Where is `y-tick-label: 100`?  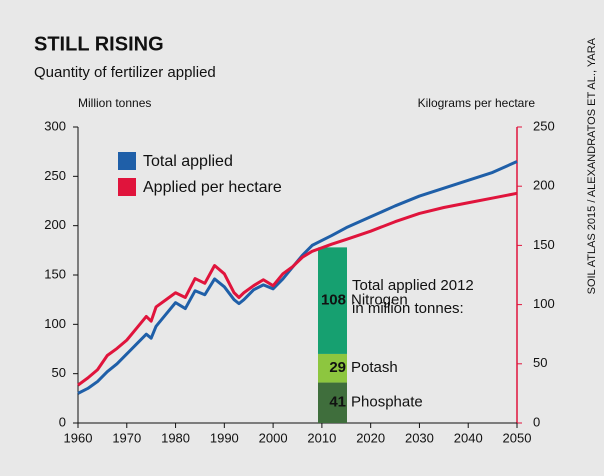 y-tick-label: 100 is located at coordinates (55, 323).